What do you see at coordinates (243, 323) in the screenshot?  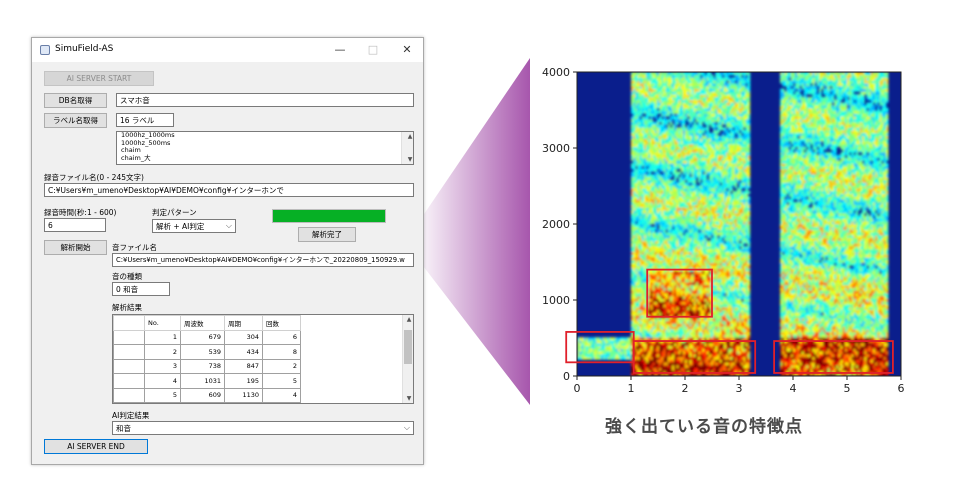 I see `column-header: 周期` at bounding box center [243, 323].